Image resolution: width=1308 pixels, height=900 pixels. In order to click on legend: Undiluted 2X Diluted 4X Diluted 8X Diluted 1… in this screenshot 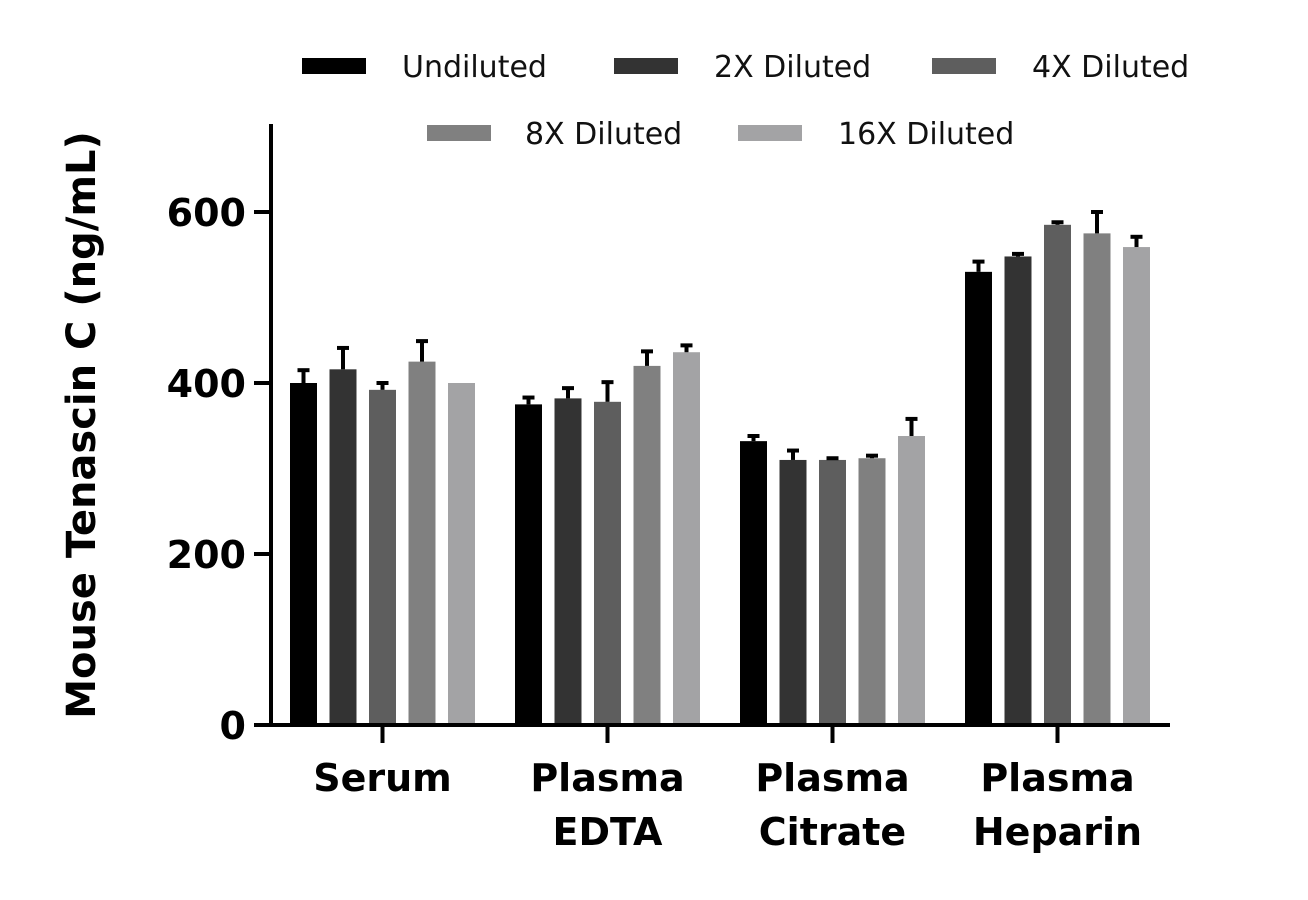, I will do `click(745, 101)`.